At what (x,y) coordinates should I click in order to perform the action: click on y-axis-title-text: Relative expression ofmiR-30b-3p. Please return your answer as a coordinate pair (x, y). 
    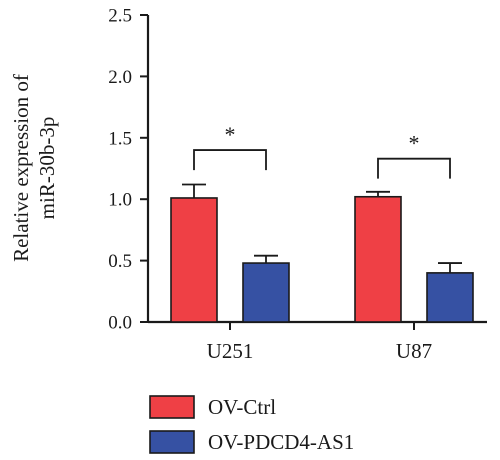
    Looking at the image, I should click on (34, 168).